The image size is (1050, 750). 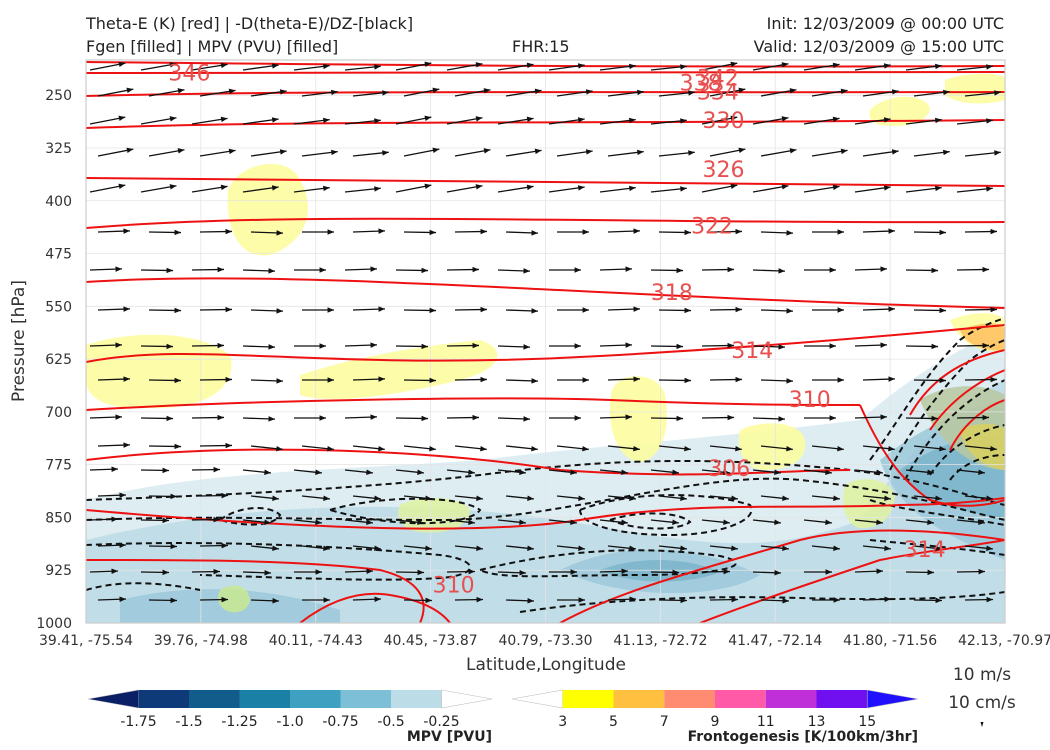 I want to click on filled-contour, so click(x=975, y=88).